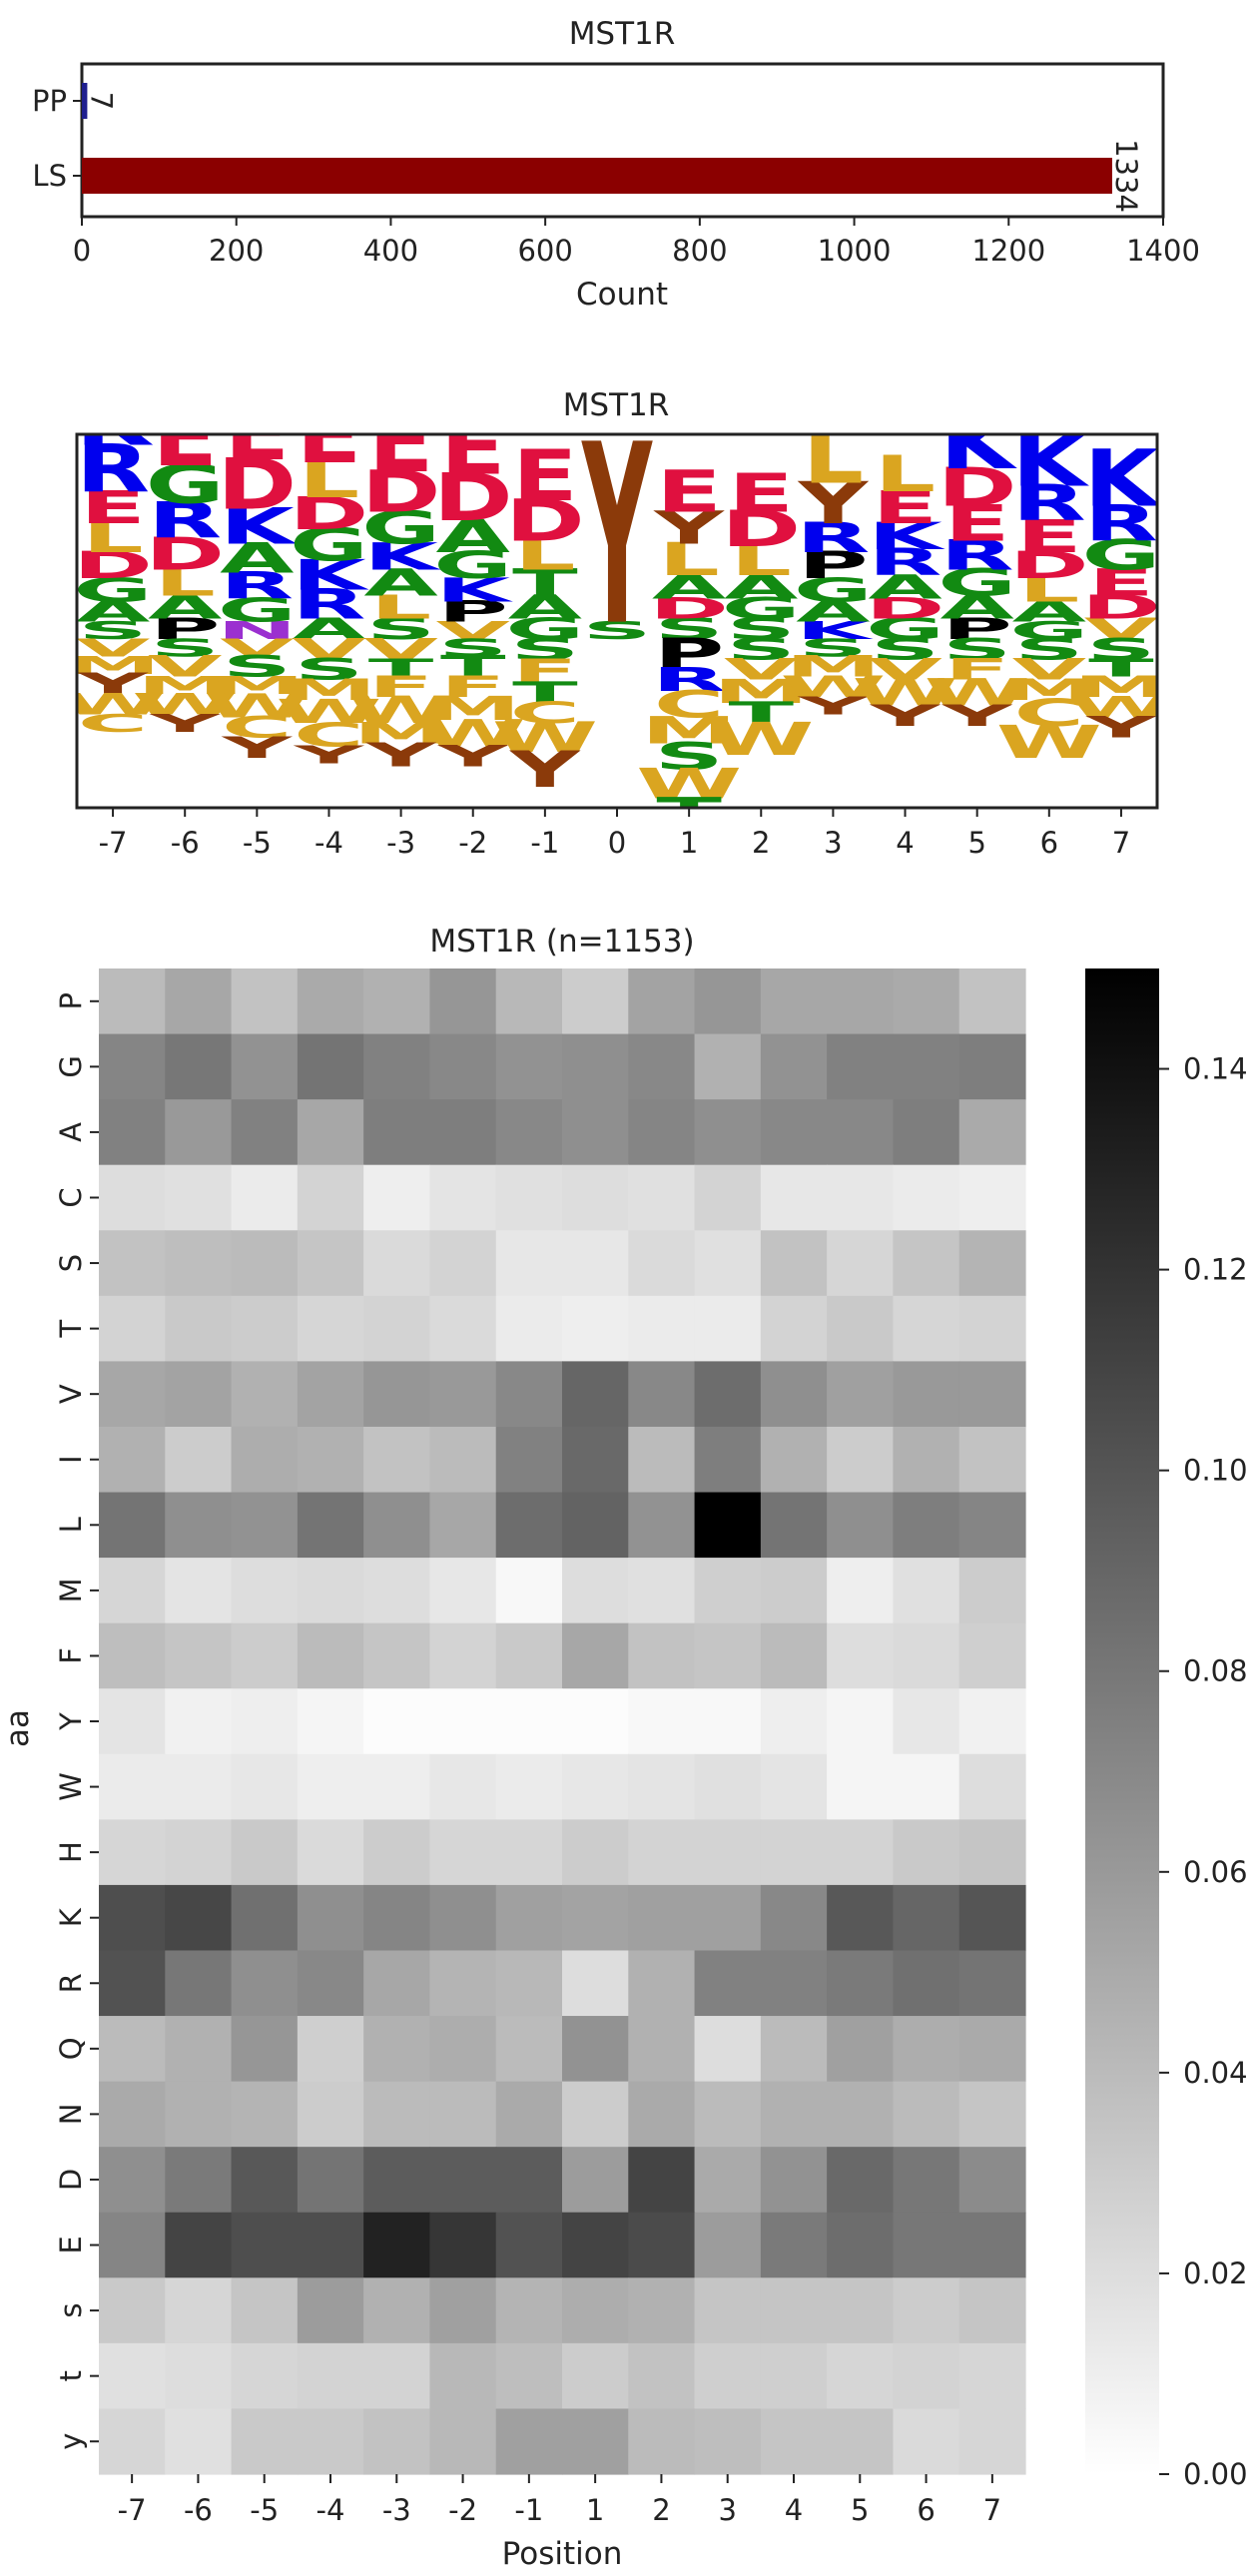 The height and width of the screenshot is (2576, 1255). Describe the element at coordinates (257, 647) in the screenshot. I see `logo-letter-V: V` at that location.